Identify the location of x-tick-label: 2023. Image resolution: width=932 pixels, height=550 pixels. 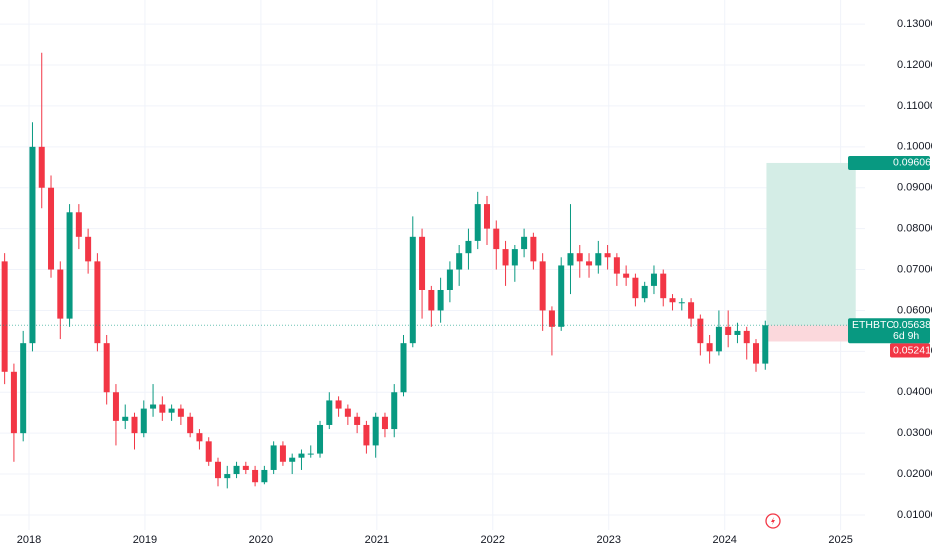
(609, 540).